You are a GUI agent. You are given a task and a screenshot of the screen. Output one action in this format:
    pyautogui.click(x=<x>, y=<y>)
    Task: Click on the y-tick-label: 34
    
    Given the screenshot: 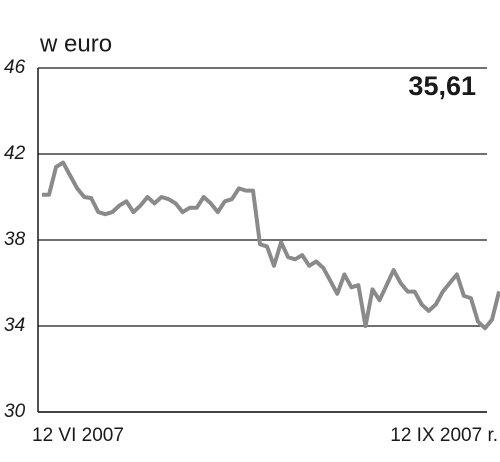 What is the action you would take?
    pyautogui.click(x=14, y=325)
    